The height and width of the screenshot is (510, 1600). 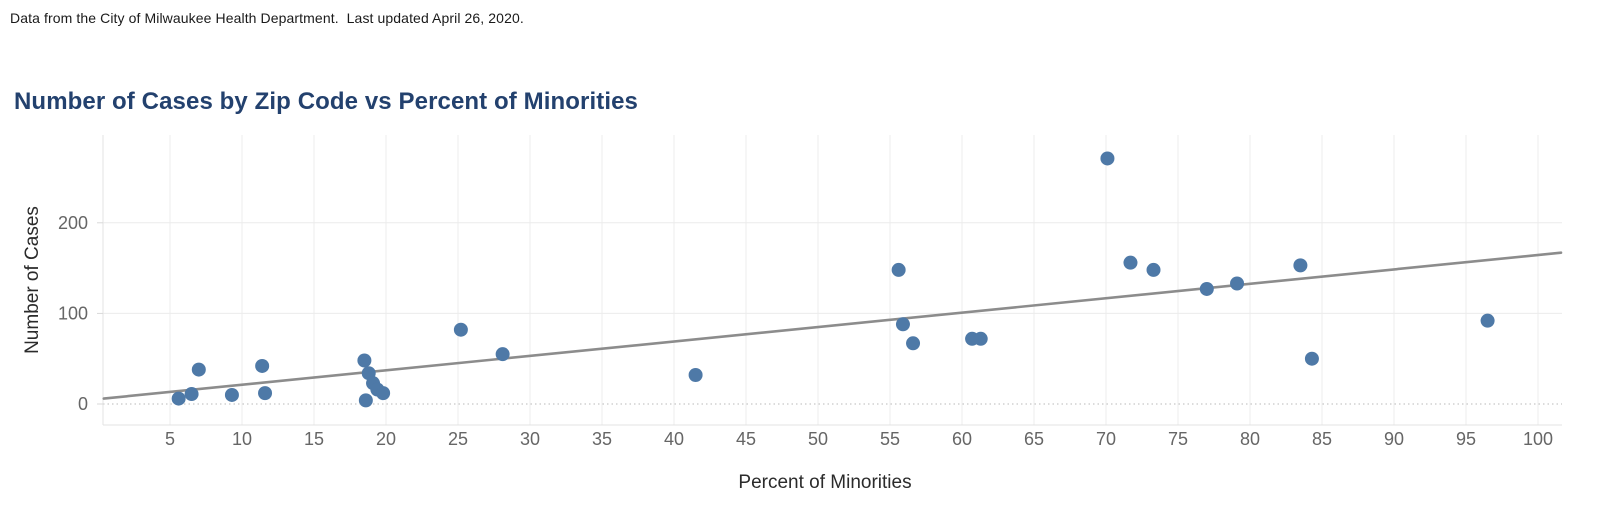 What do you see at coordinates (314, 439) in the screenshot?
I see `x-tick-label: 15` at bounding box center [314, 439].